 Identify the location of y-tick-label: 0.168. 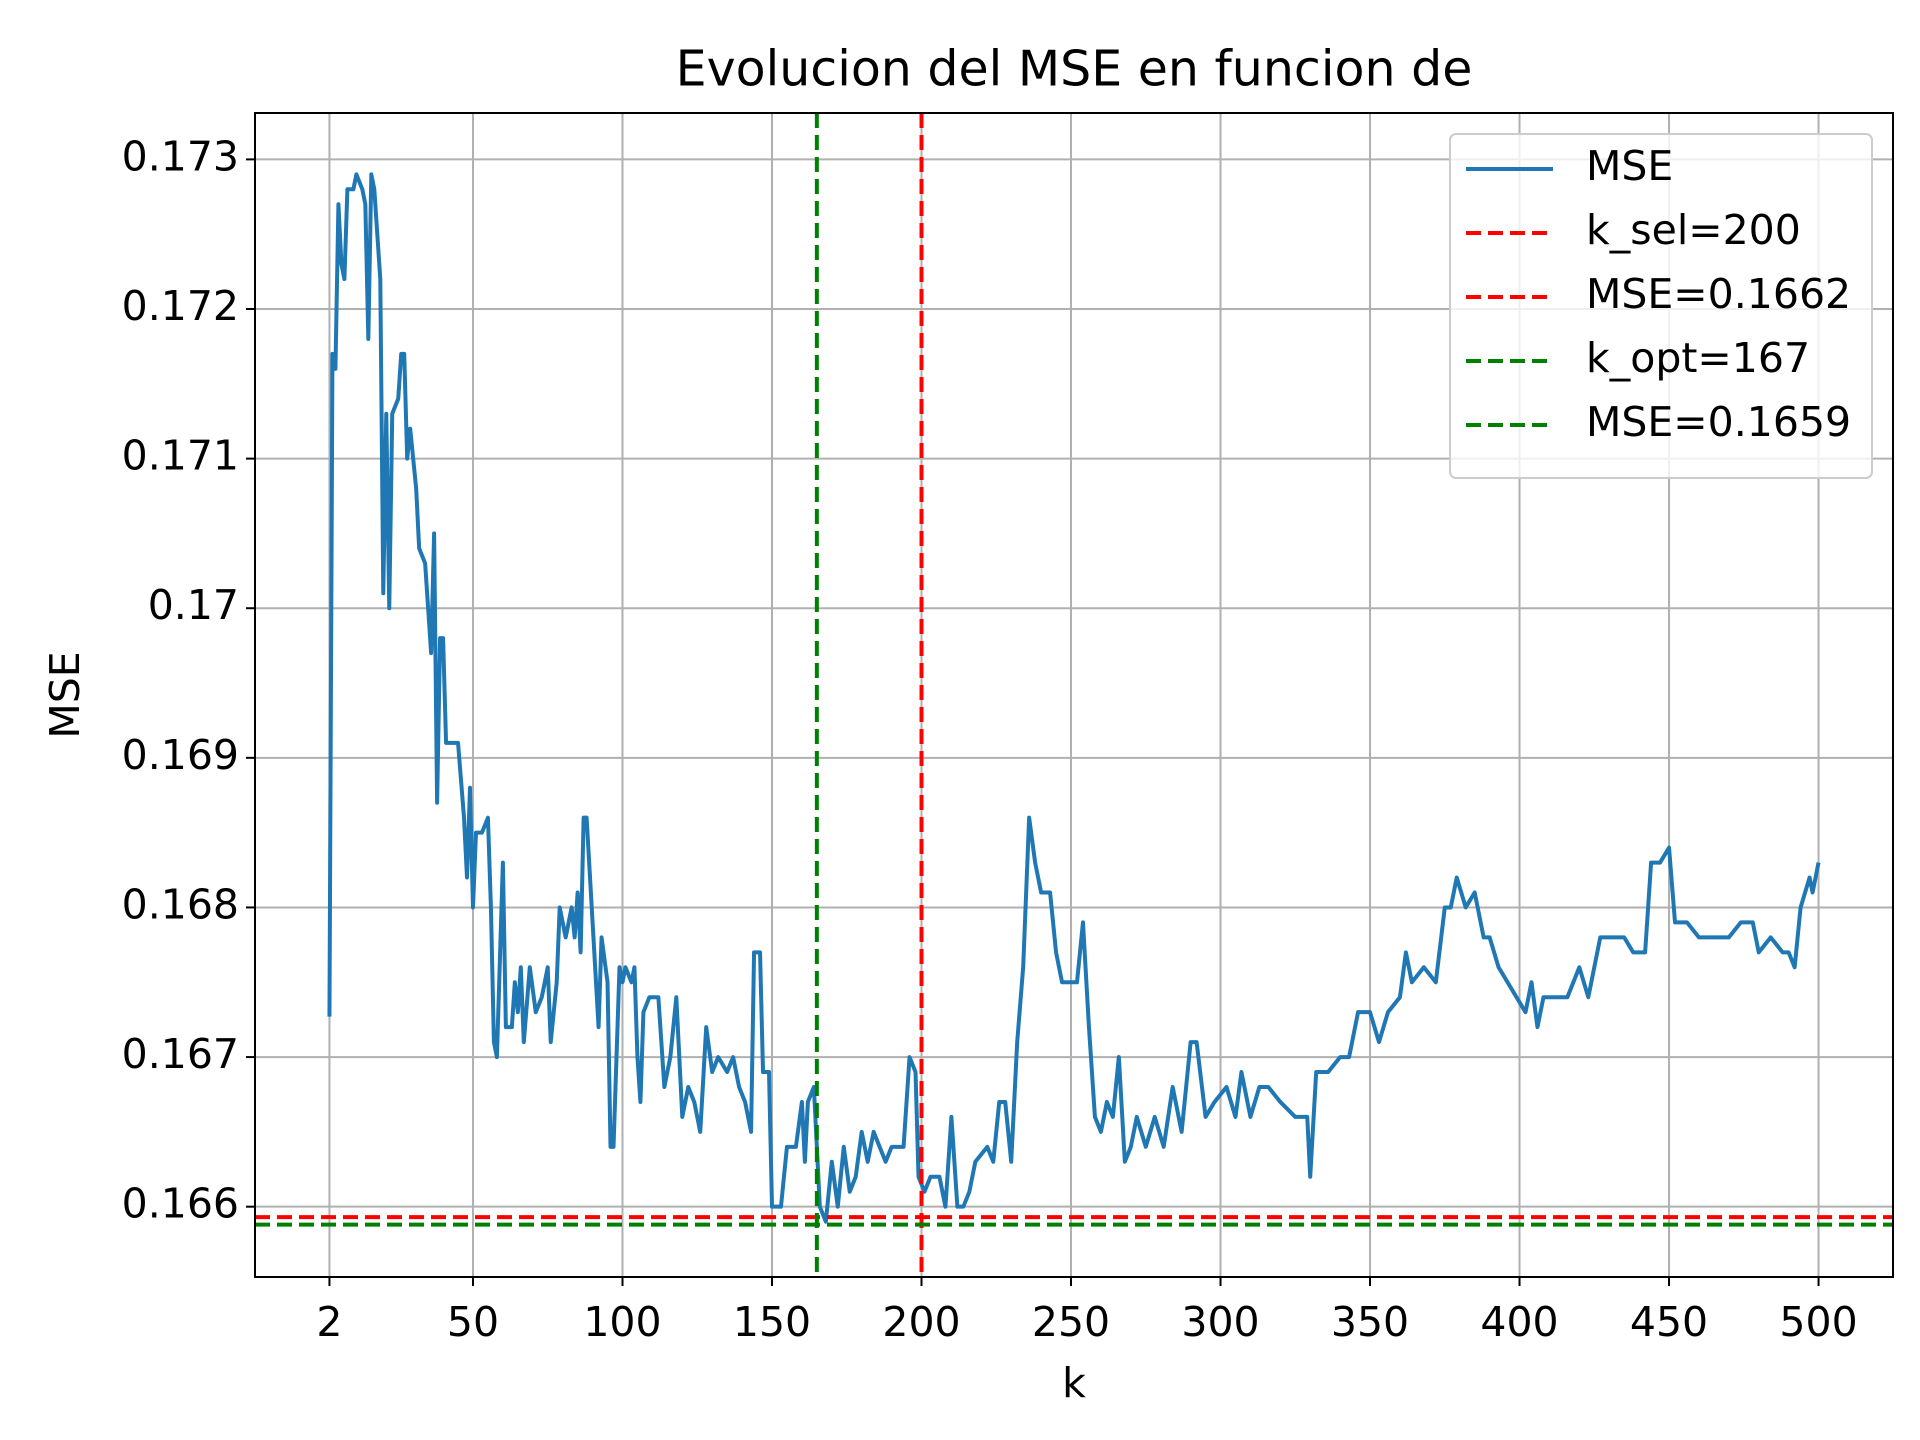
(180, 904).